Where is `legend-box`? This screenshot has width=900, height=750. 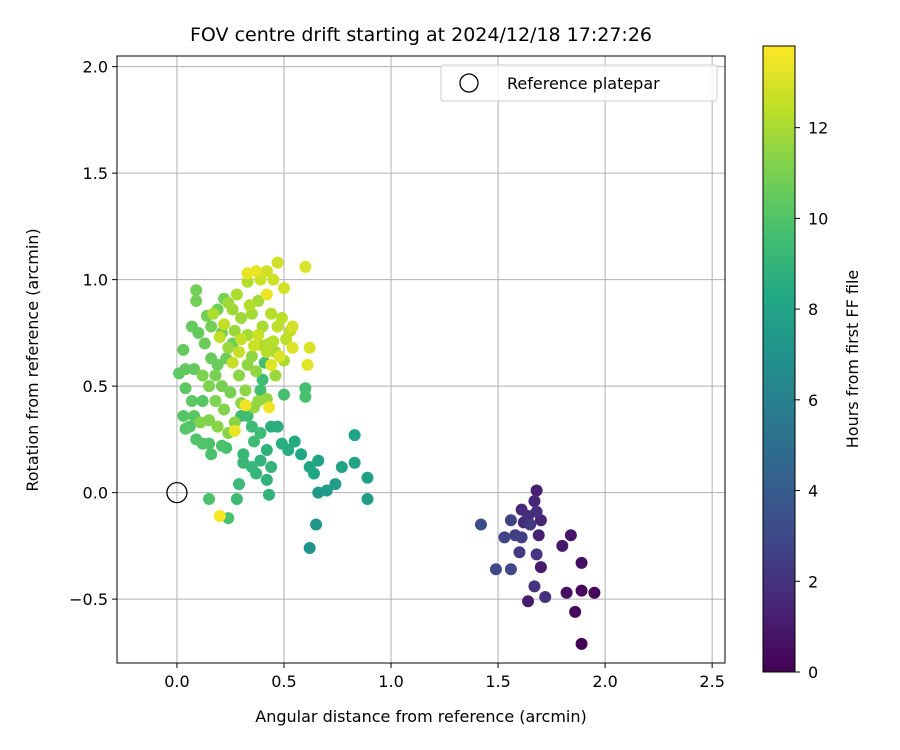 legend-box is located at coordinates (579, 83).